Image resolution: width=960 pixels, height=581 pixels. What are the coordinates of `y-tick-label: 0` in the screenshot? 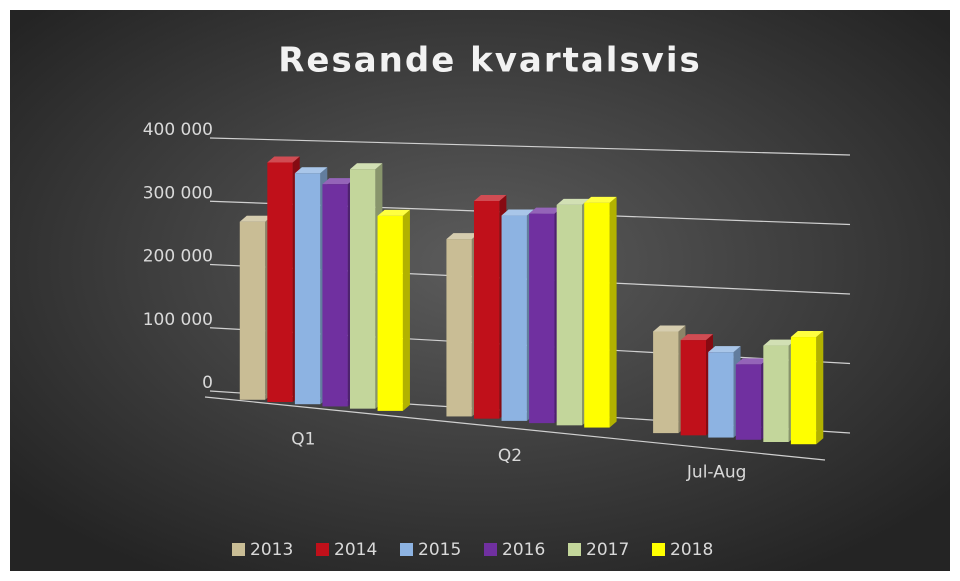 It's located at (207, 383).